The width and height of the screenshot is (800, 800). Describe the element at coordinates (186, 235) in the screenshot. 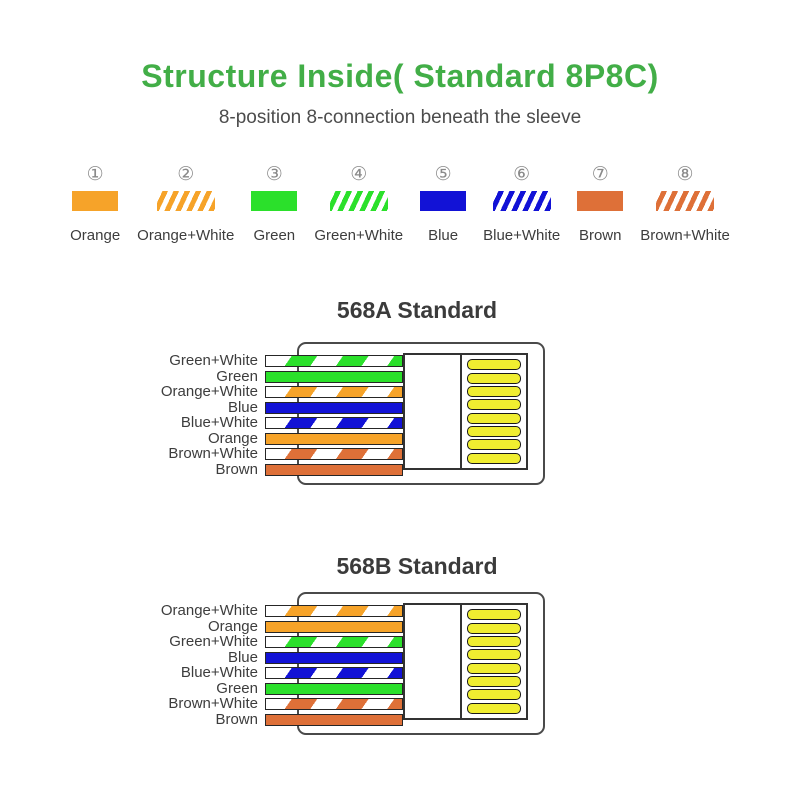

I see `legend-label: Orange+White` at that location.